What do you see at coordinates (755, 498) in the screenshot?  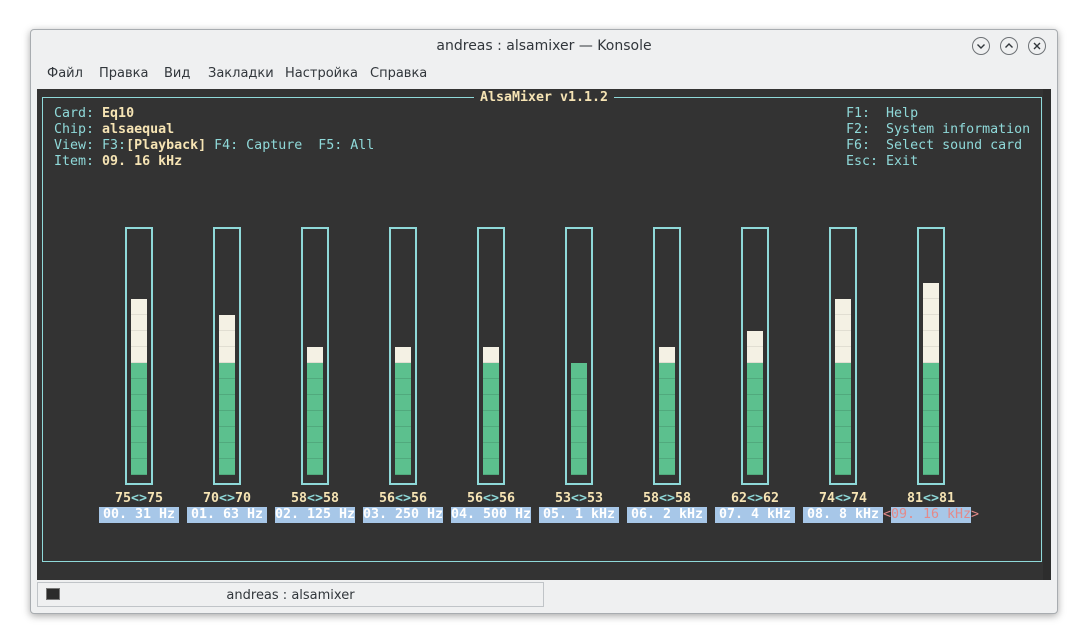 I see `volume-value: 62<>62` at bounding box center [755, 498].